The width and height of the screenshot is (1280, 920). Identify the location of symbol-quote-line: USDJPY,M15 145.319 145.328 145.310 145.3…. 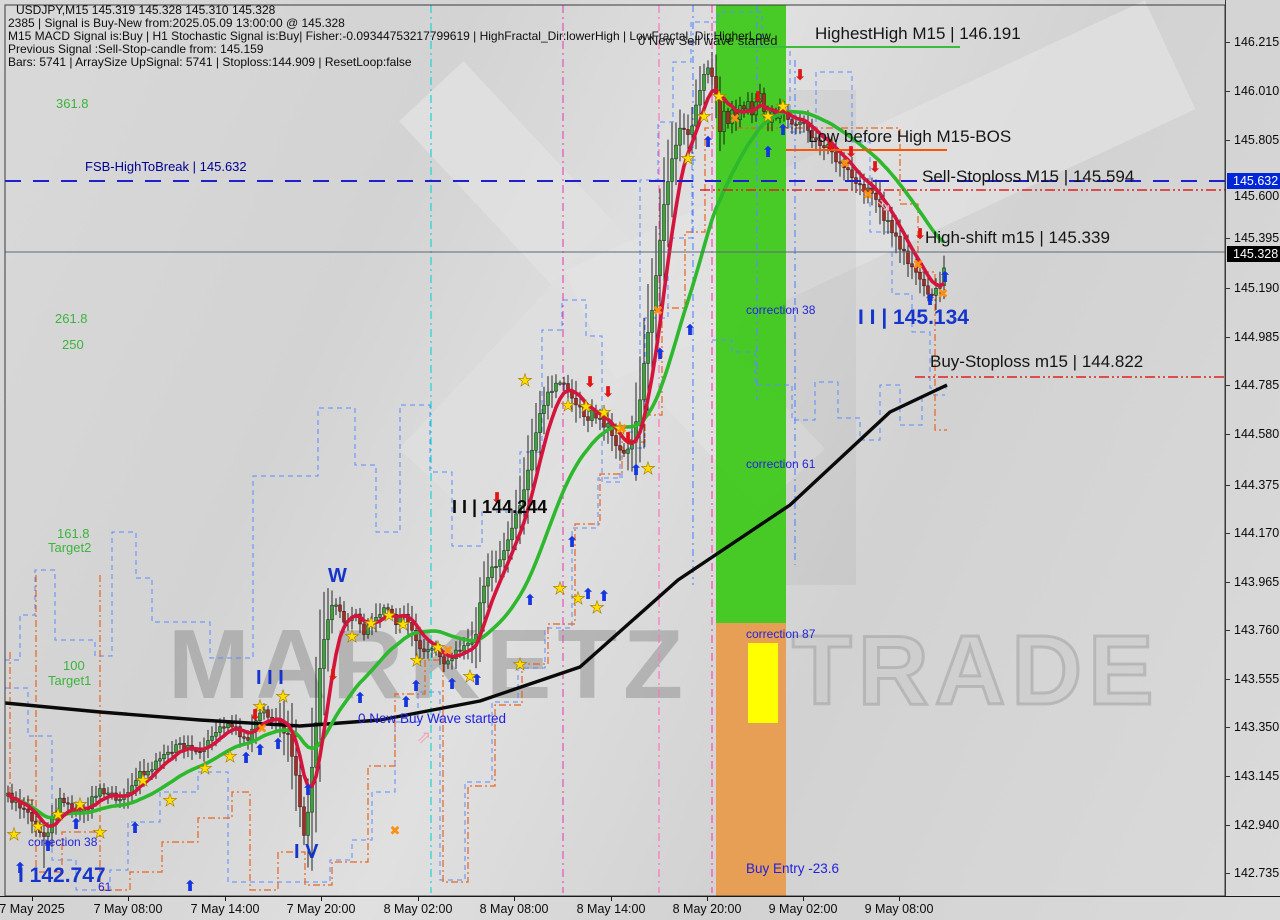
(146, 10).